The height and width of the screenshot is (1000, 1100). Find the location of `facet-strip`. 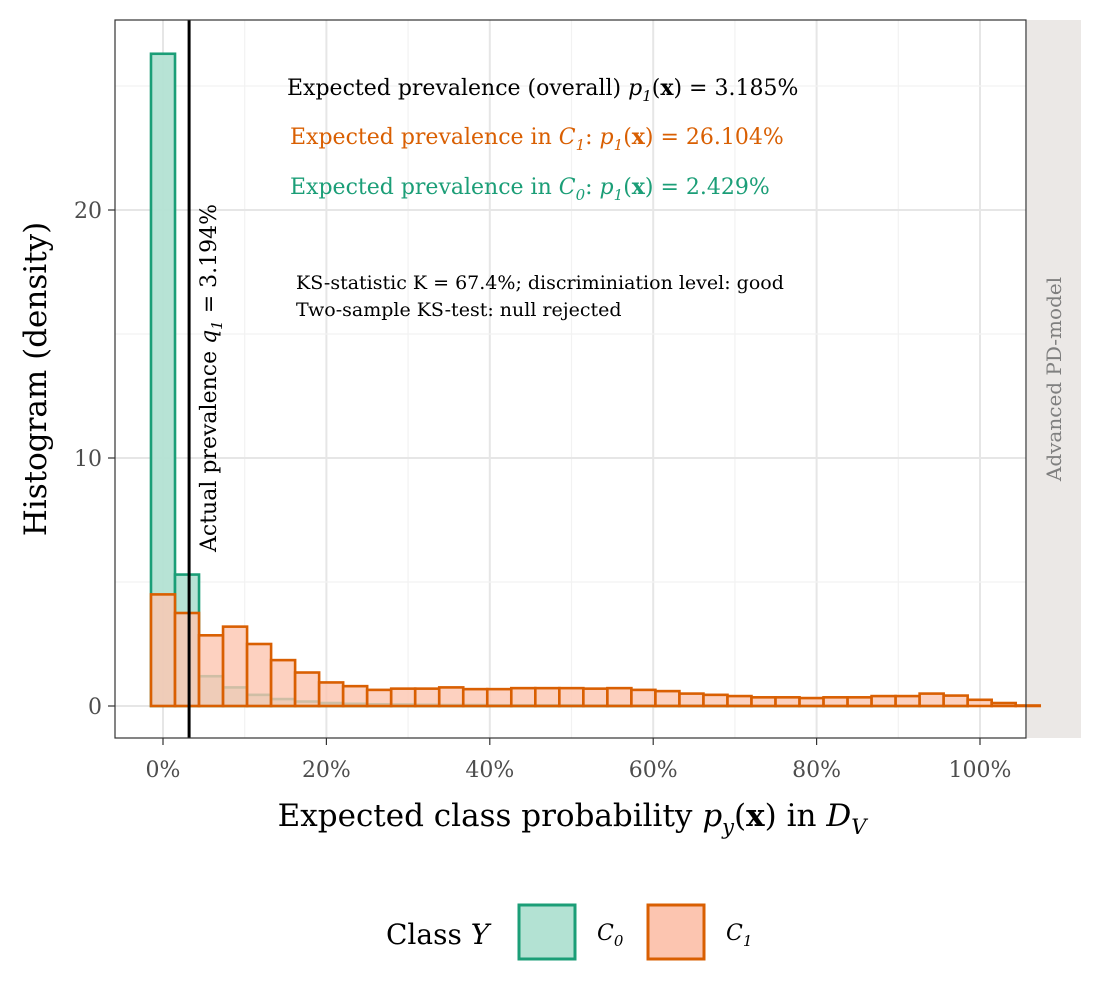

facet-strip is located at coordinates (1054, 379).